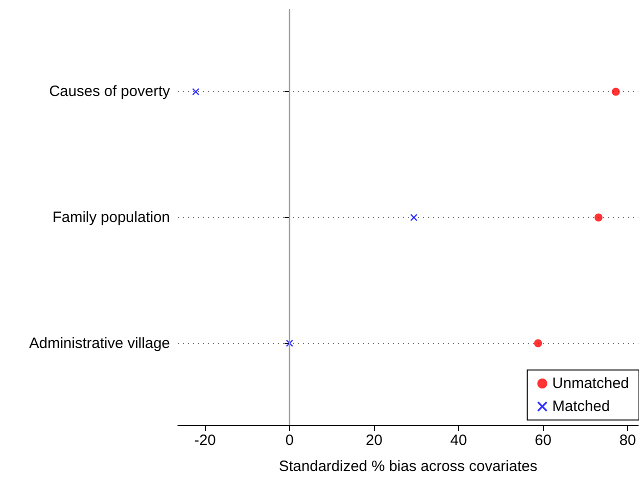 Image resolution: width=639 pixels, height=482 pixels. I want to click on y-tick-label: Causes of poverty, so click(109, 91).